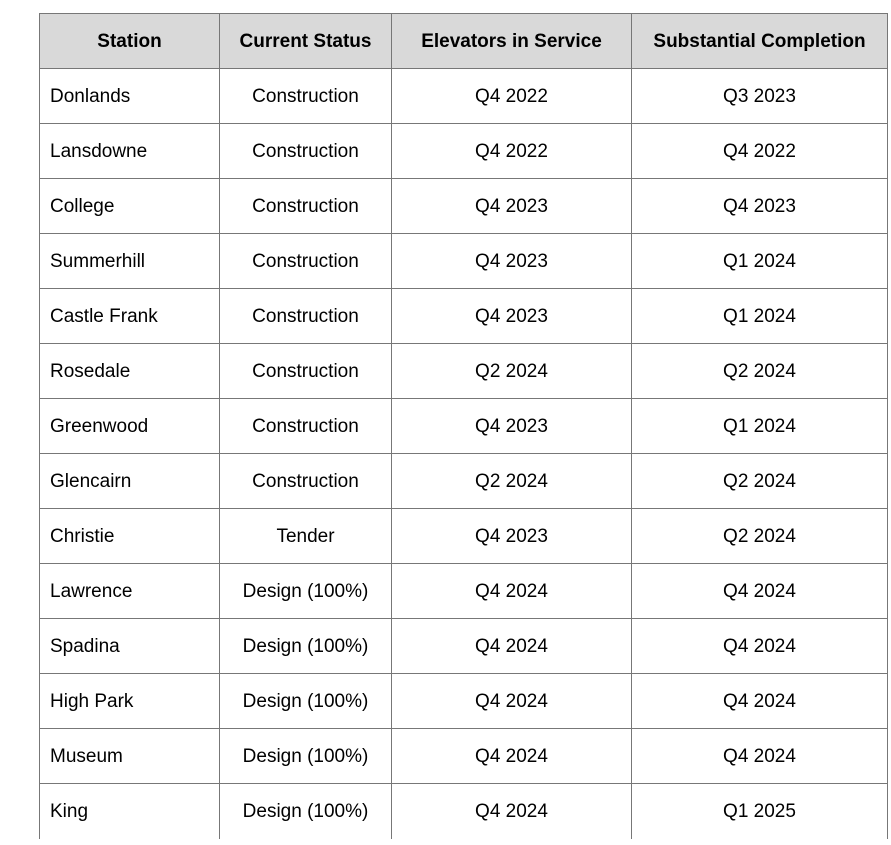  I want to click on column-header-current-status: Current Status, so click(305, 41).